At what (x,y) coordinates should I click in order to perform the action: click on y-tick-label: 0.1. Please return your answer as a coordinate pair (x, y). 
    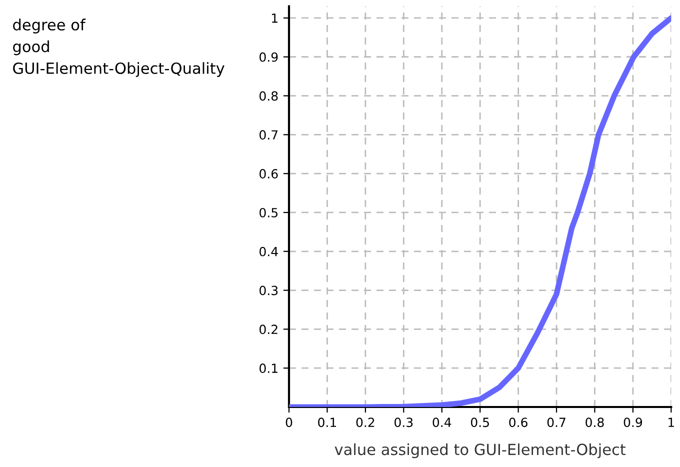
    Looking at the image, I should click on (269, 369).